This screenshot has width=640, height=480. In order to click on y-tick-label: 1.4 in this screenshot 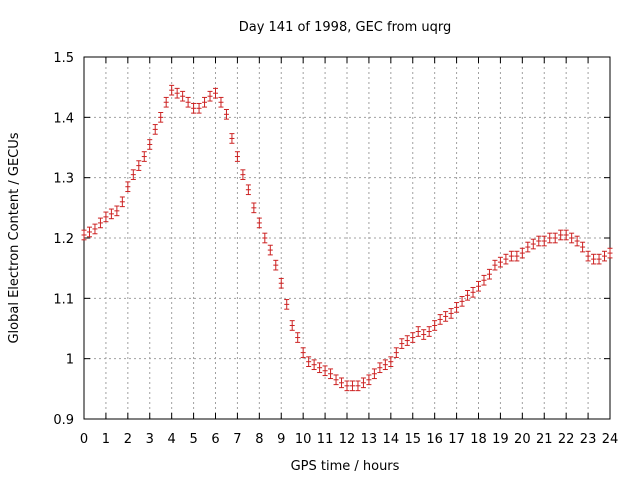, I will do `click(63, 118)`.